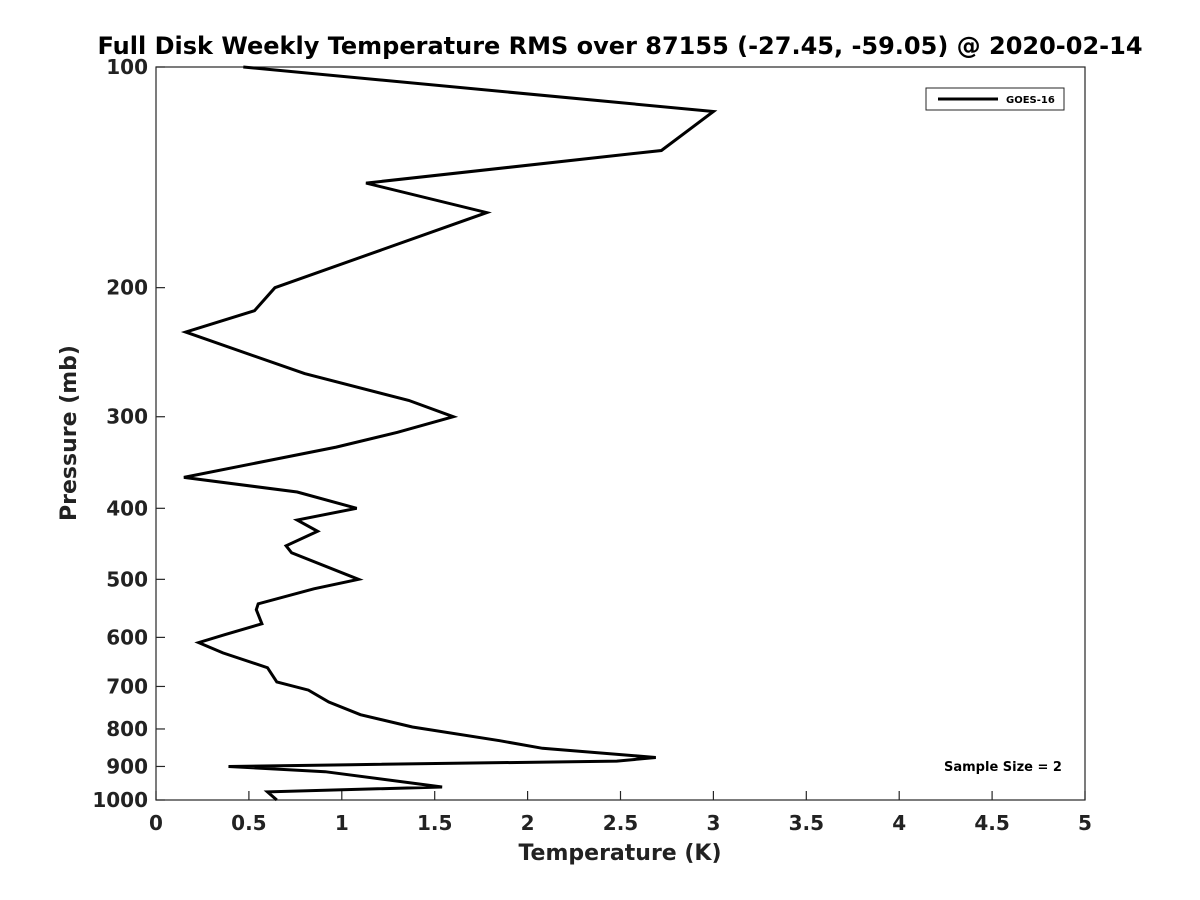 This screenshot has height=900, width=1200. What do you see at coordinates (127, 288) in the screenshot?
I see `y-tick-label: 200` at bounding box center [127, 288].